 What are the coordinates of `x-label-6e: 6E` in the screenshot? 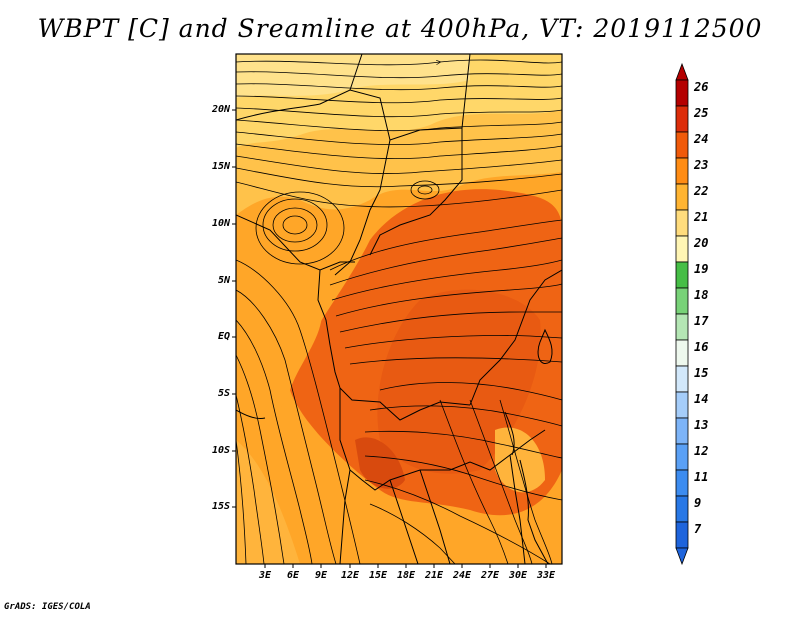 It's located at (293, 575).